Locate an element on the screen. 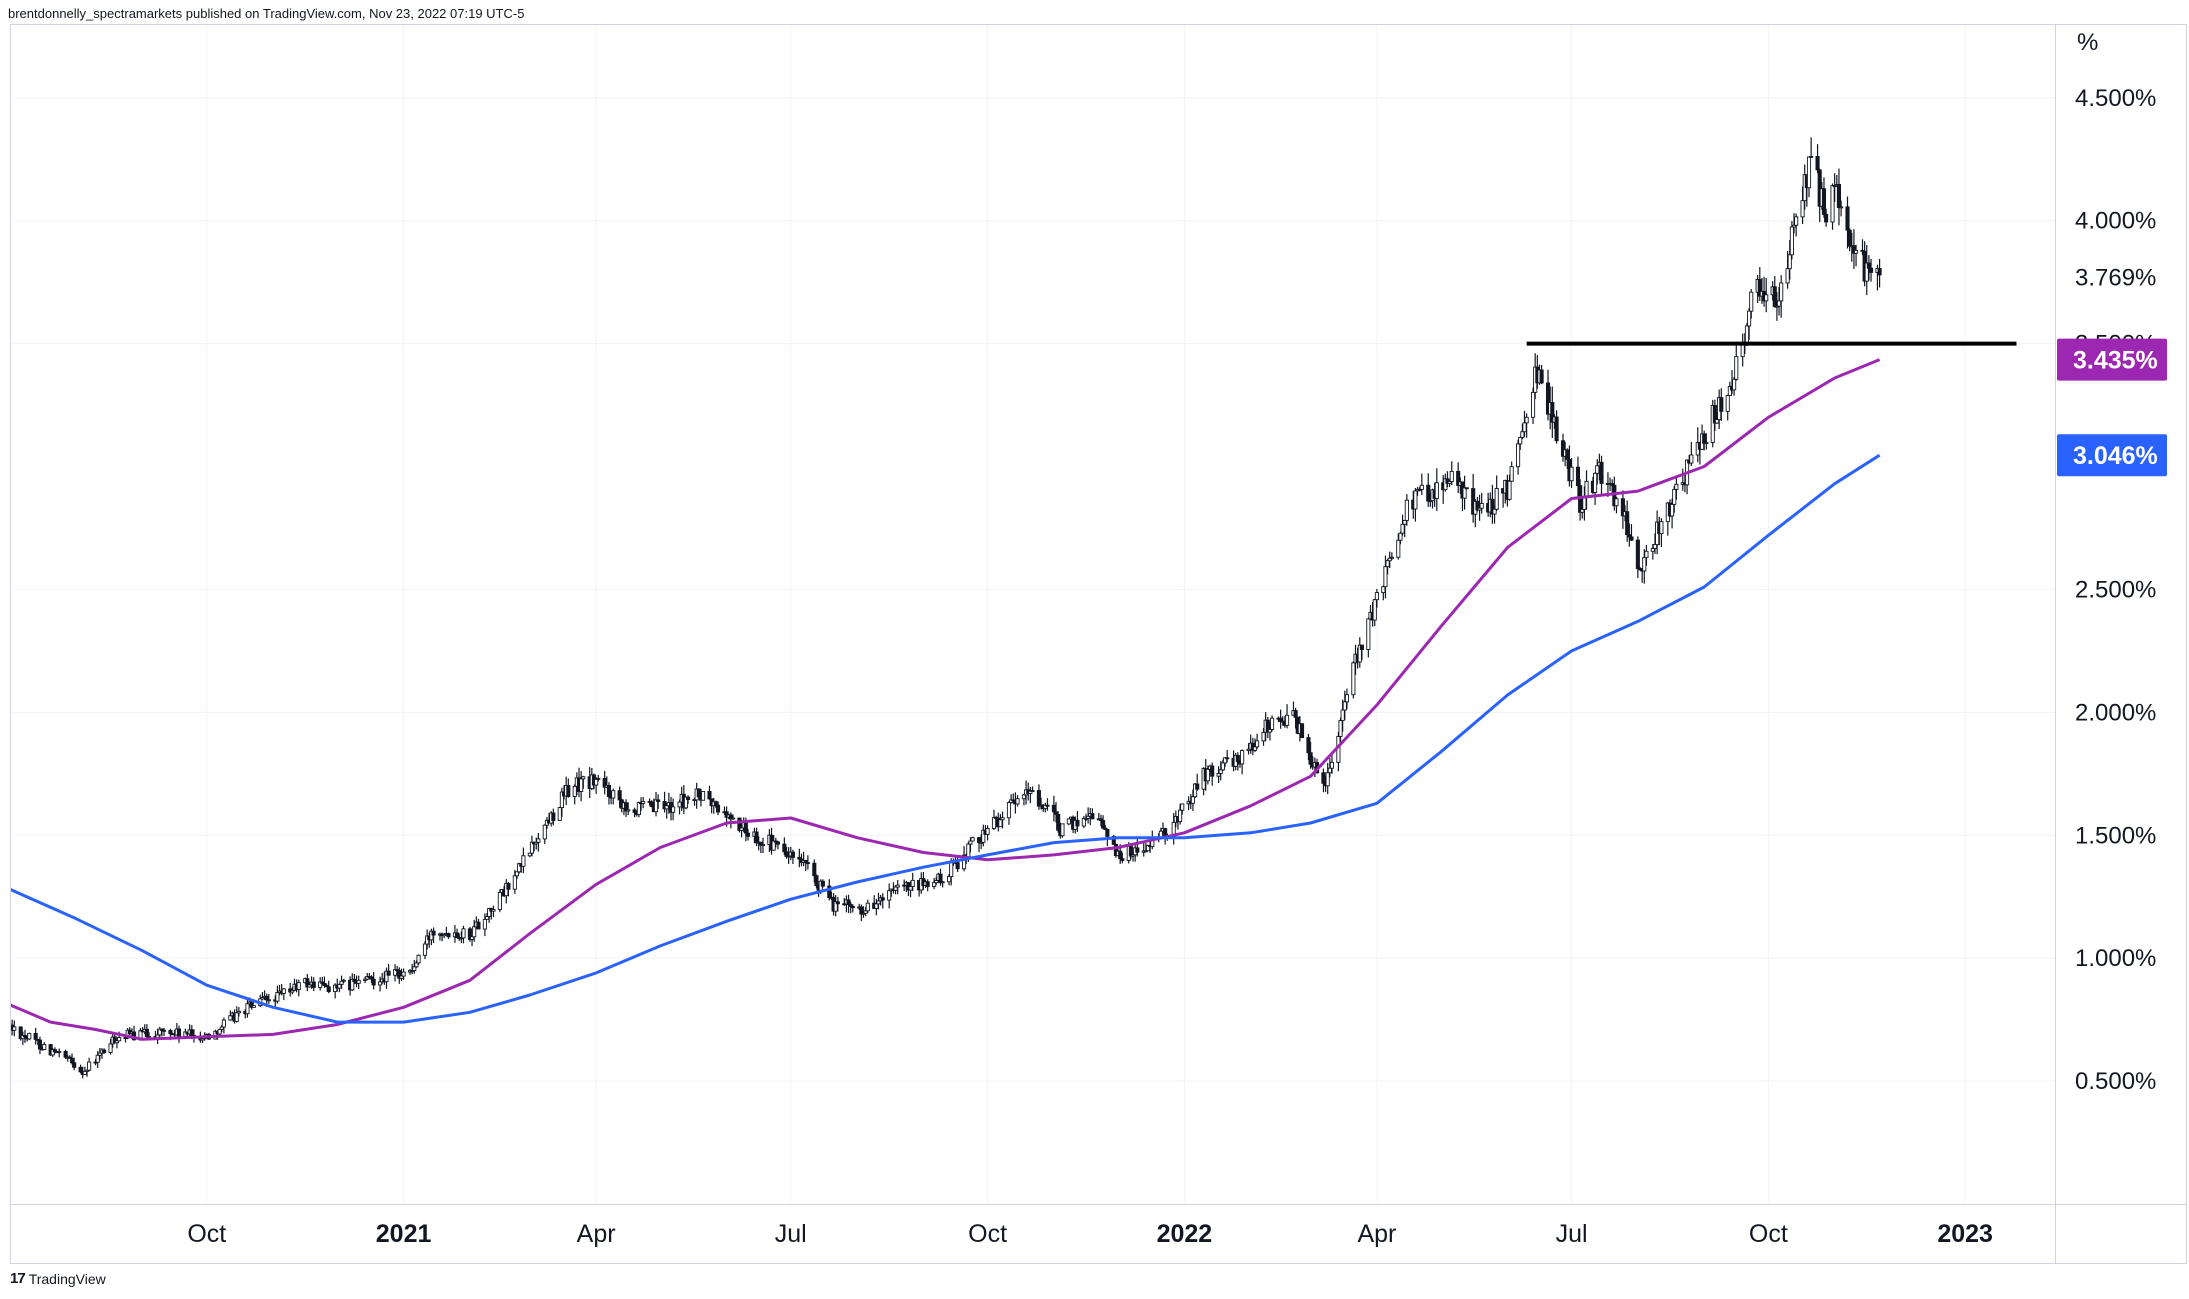 This screenshot has height=1299, width=2189. x-tick-label: 2022 is located at coordinates (1185, 1234).